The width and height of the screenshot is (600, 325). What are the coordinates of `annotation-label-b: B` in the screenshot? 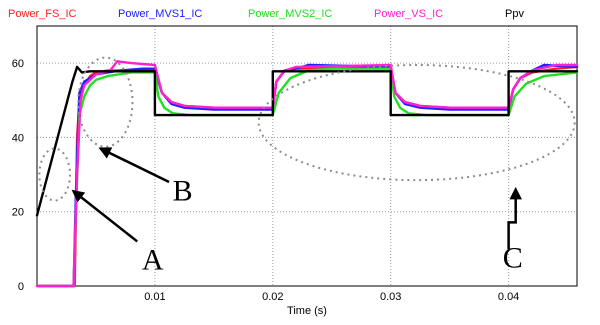 It's located at (183, 191).